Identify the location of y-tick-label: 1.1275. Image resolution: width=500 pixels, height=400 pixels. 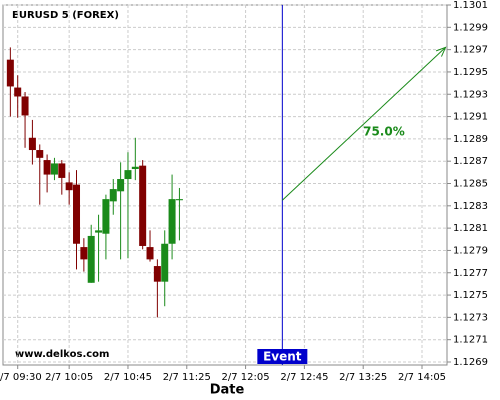
(470, 295).